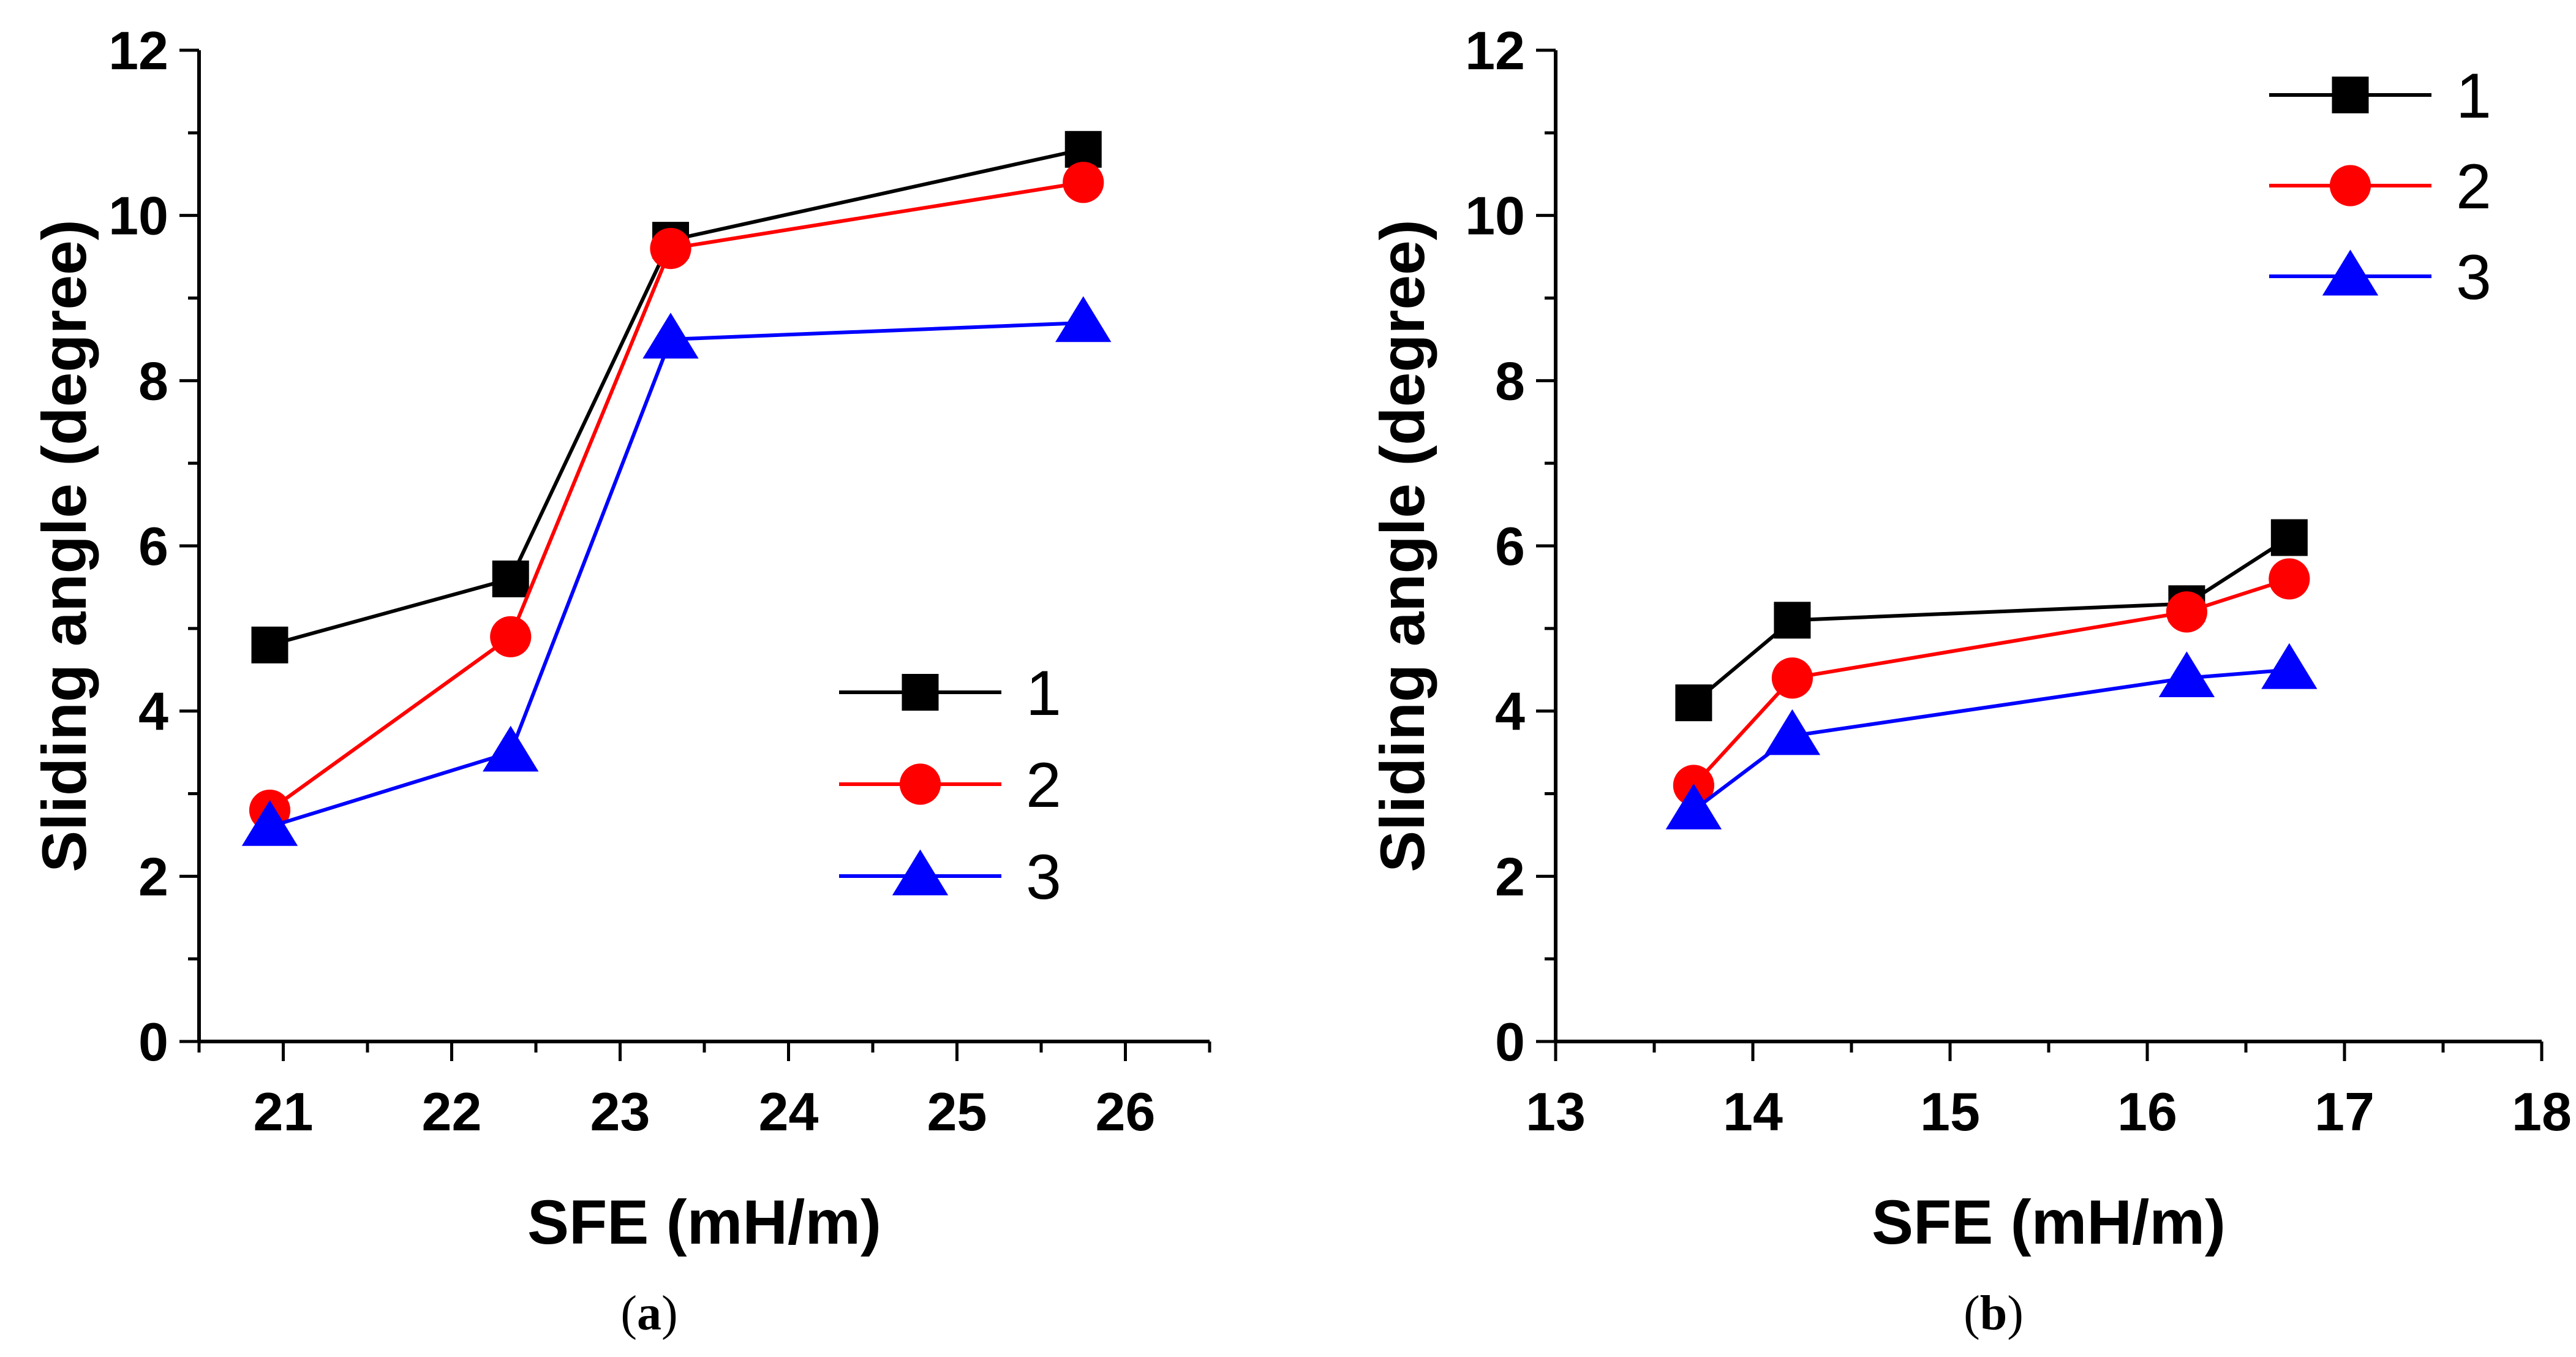 The image size is (2576, 1357). Describe the element at coordinates (138, 216) in the screenshot. I see `panel-a-y-tick-label: 10` at that location.